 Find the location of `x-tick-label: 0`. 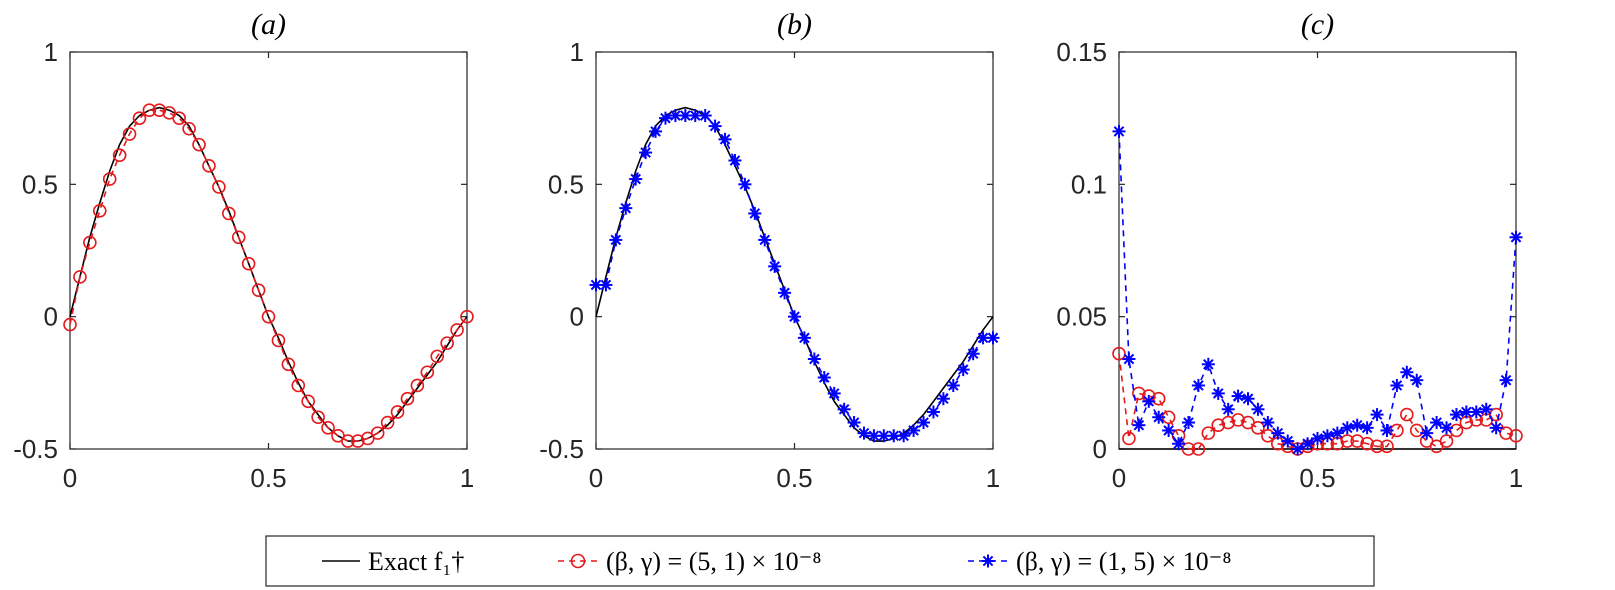

x-tick-label: 0 is located at coordinates (70, 478).